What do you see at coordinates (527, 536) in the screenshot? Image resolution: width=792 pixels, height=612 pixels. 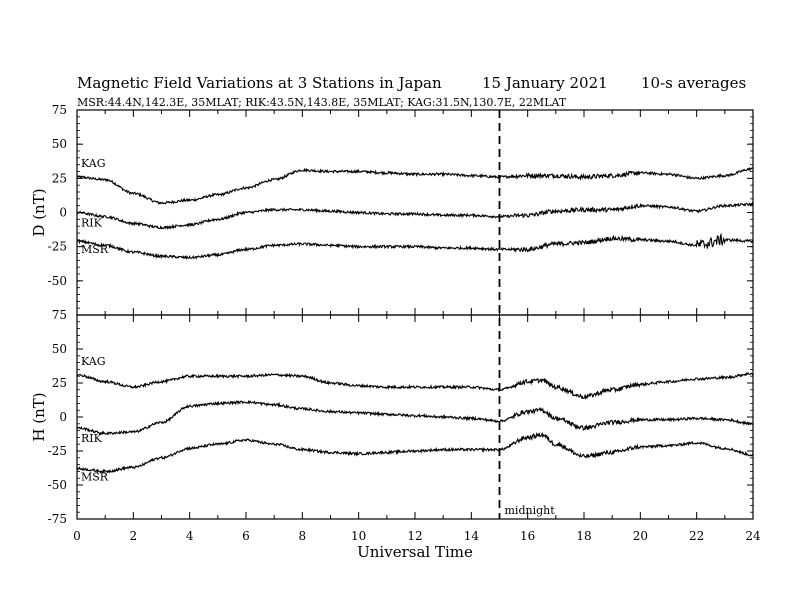 I see `x-tick-label: 16` at bounding box center [527, 536].